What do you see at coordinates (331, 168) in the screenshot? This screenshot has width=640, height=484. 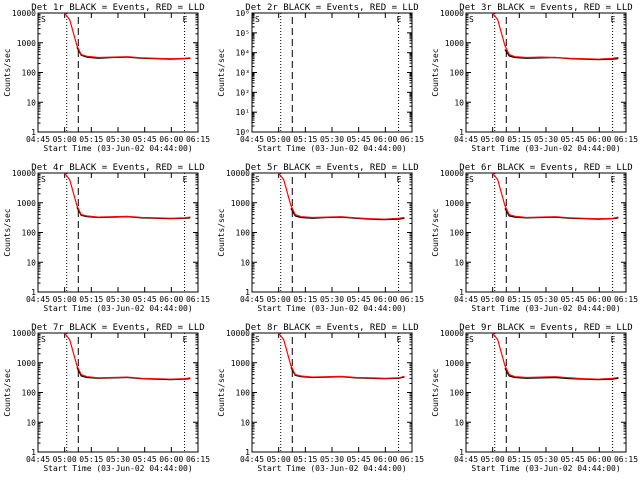 I see `chart-title: Det 5r BLACK = Events, RED = LLD` at bounding box center [331, 168].